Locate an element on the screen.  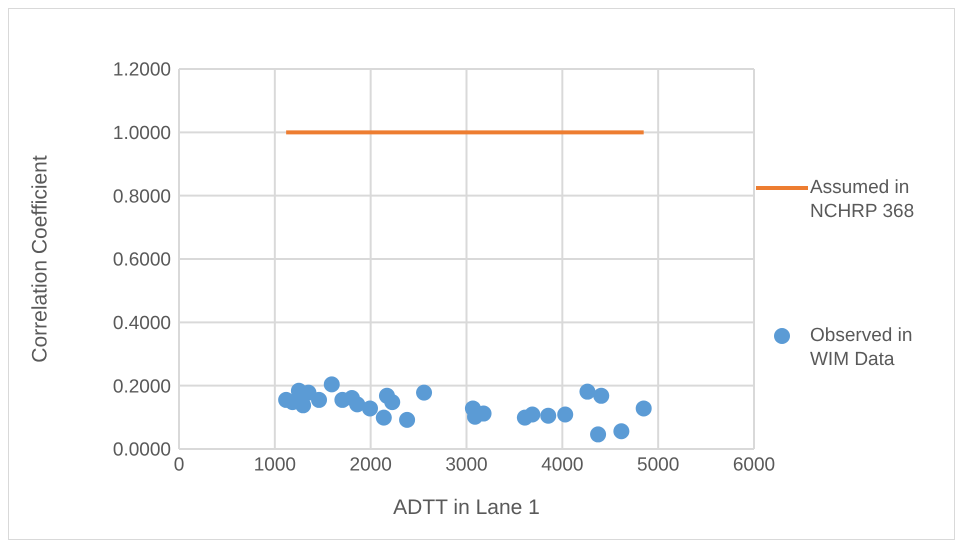
y-tick-label: 0.8000 is located at coordinates (141, 197).